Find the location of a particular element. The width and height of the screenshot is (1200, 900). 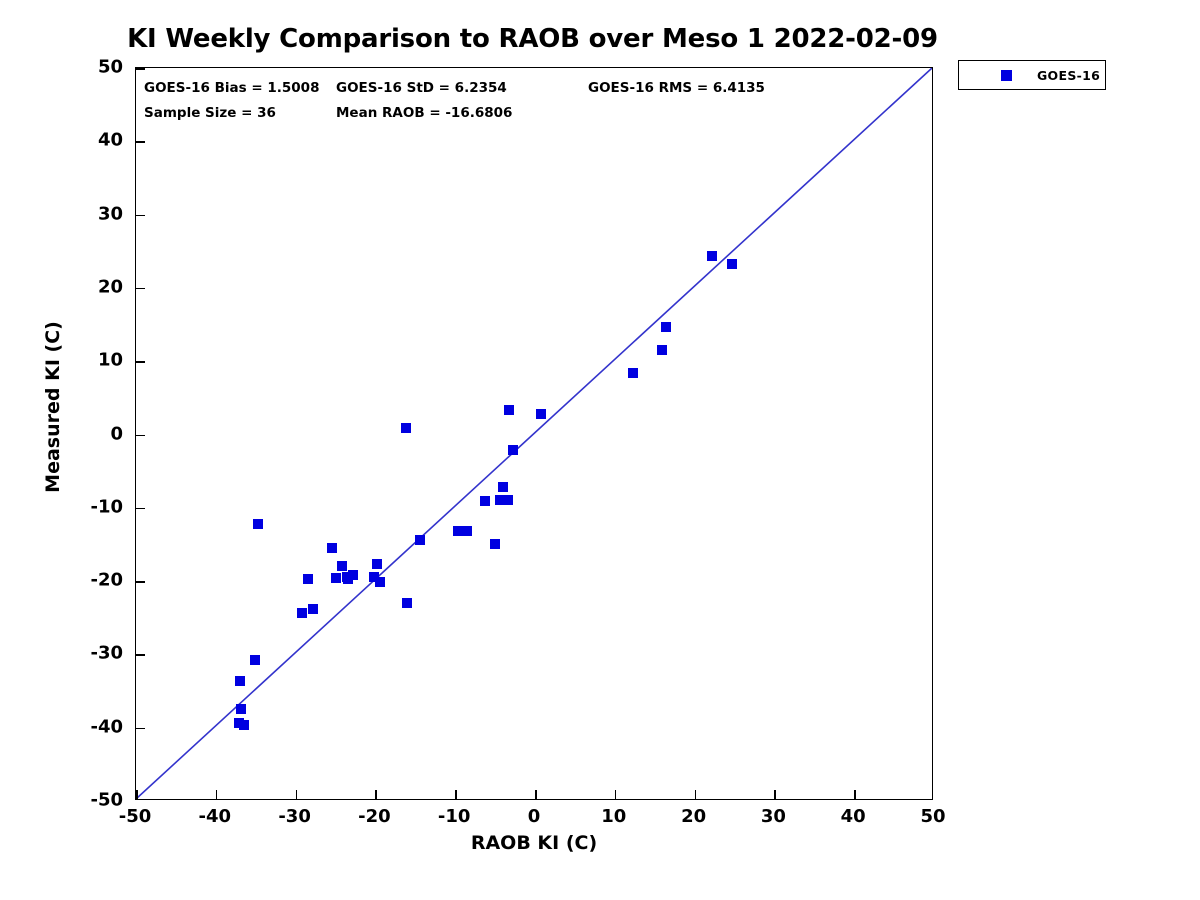

x-tick-label: 20 is located at coordinates (694, 816).